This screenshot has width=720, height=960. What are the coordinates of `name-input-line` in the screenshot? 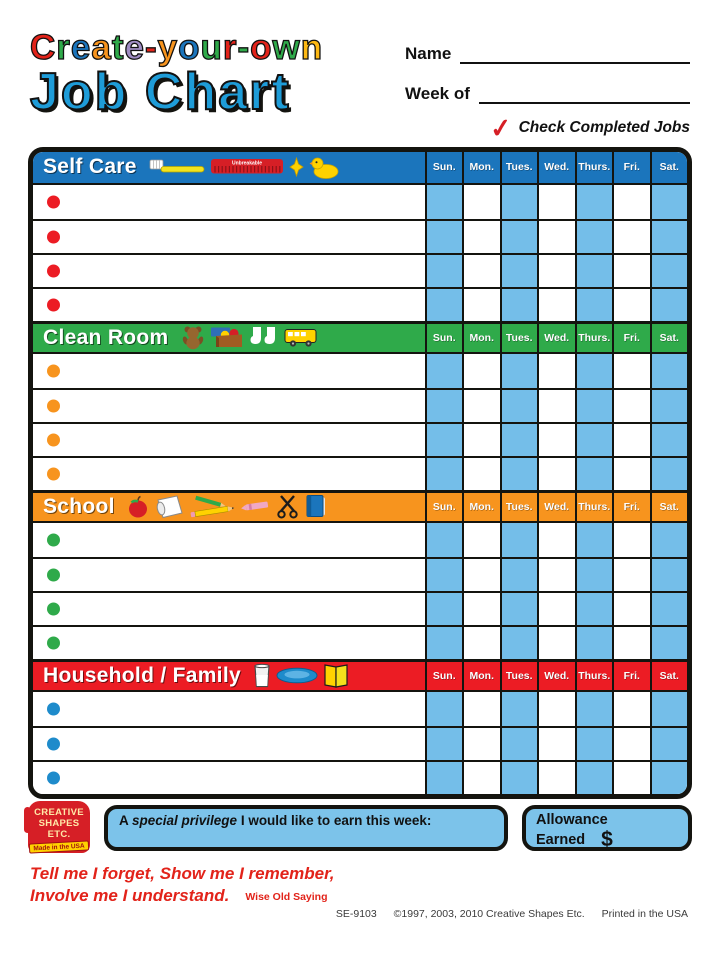 It's located at (575, 55).